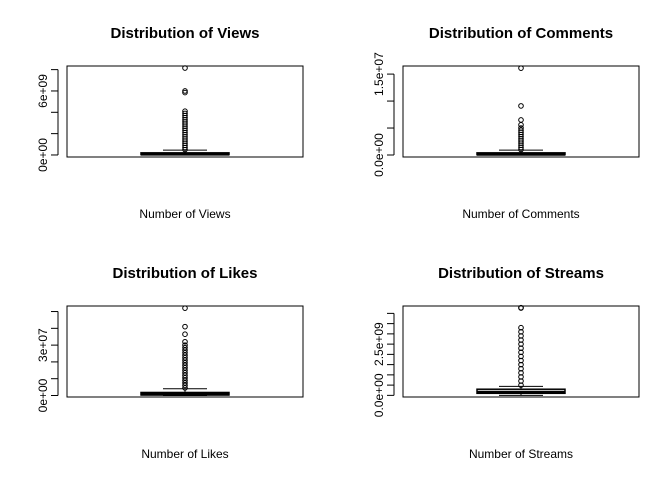  What do you see at coordinates (184, 454) in the screenshot?
I see `x-axis-label: Number of Likes` at bounding box center [184, 454].